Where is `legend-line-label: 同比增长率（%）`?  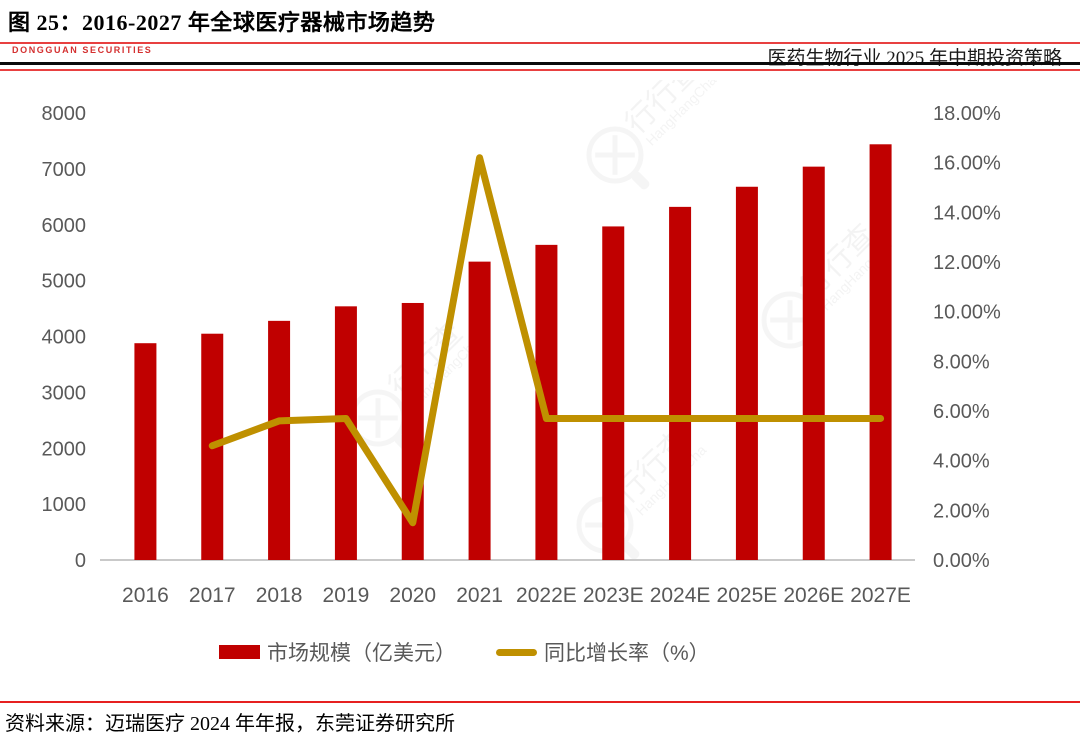
legend-line-label: 同比增长率（%） is located at coordinates (627, 653).